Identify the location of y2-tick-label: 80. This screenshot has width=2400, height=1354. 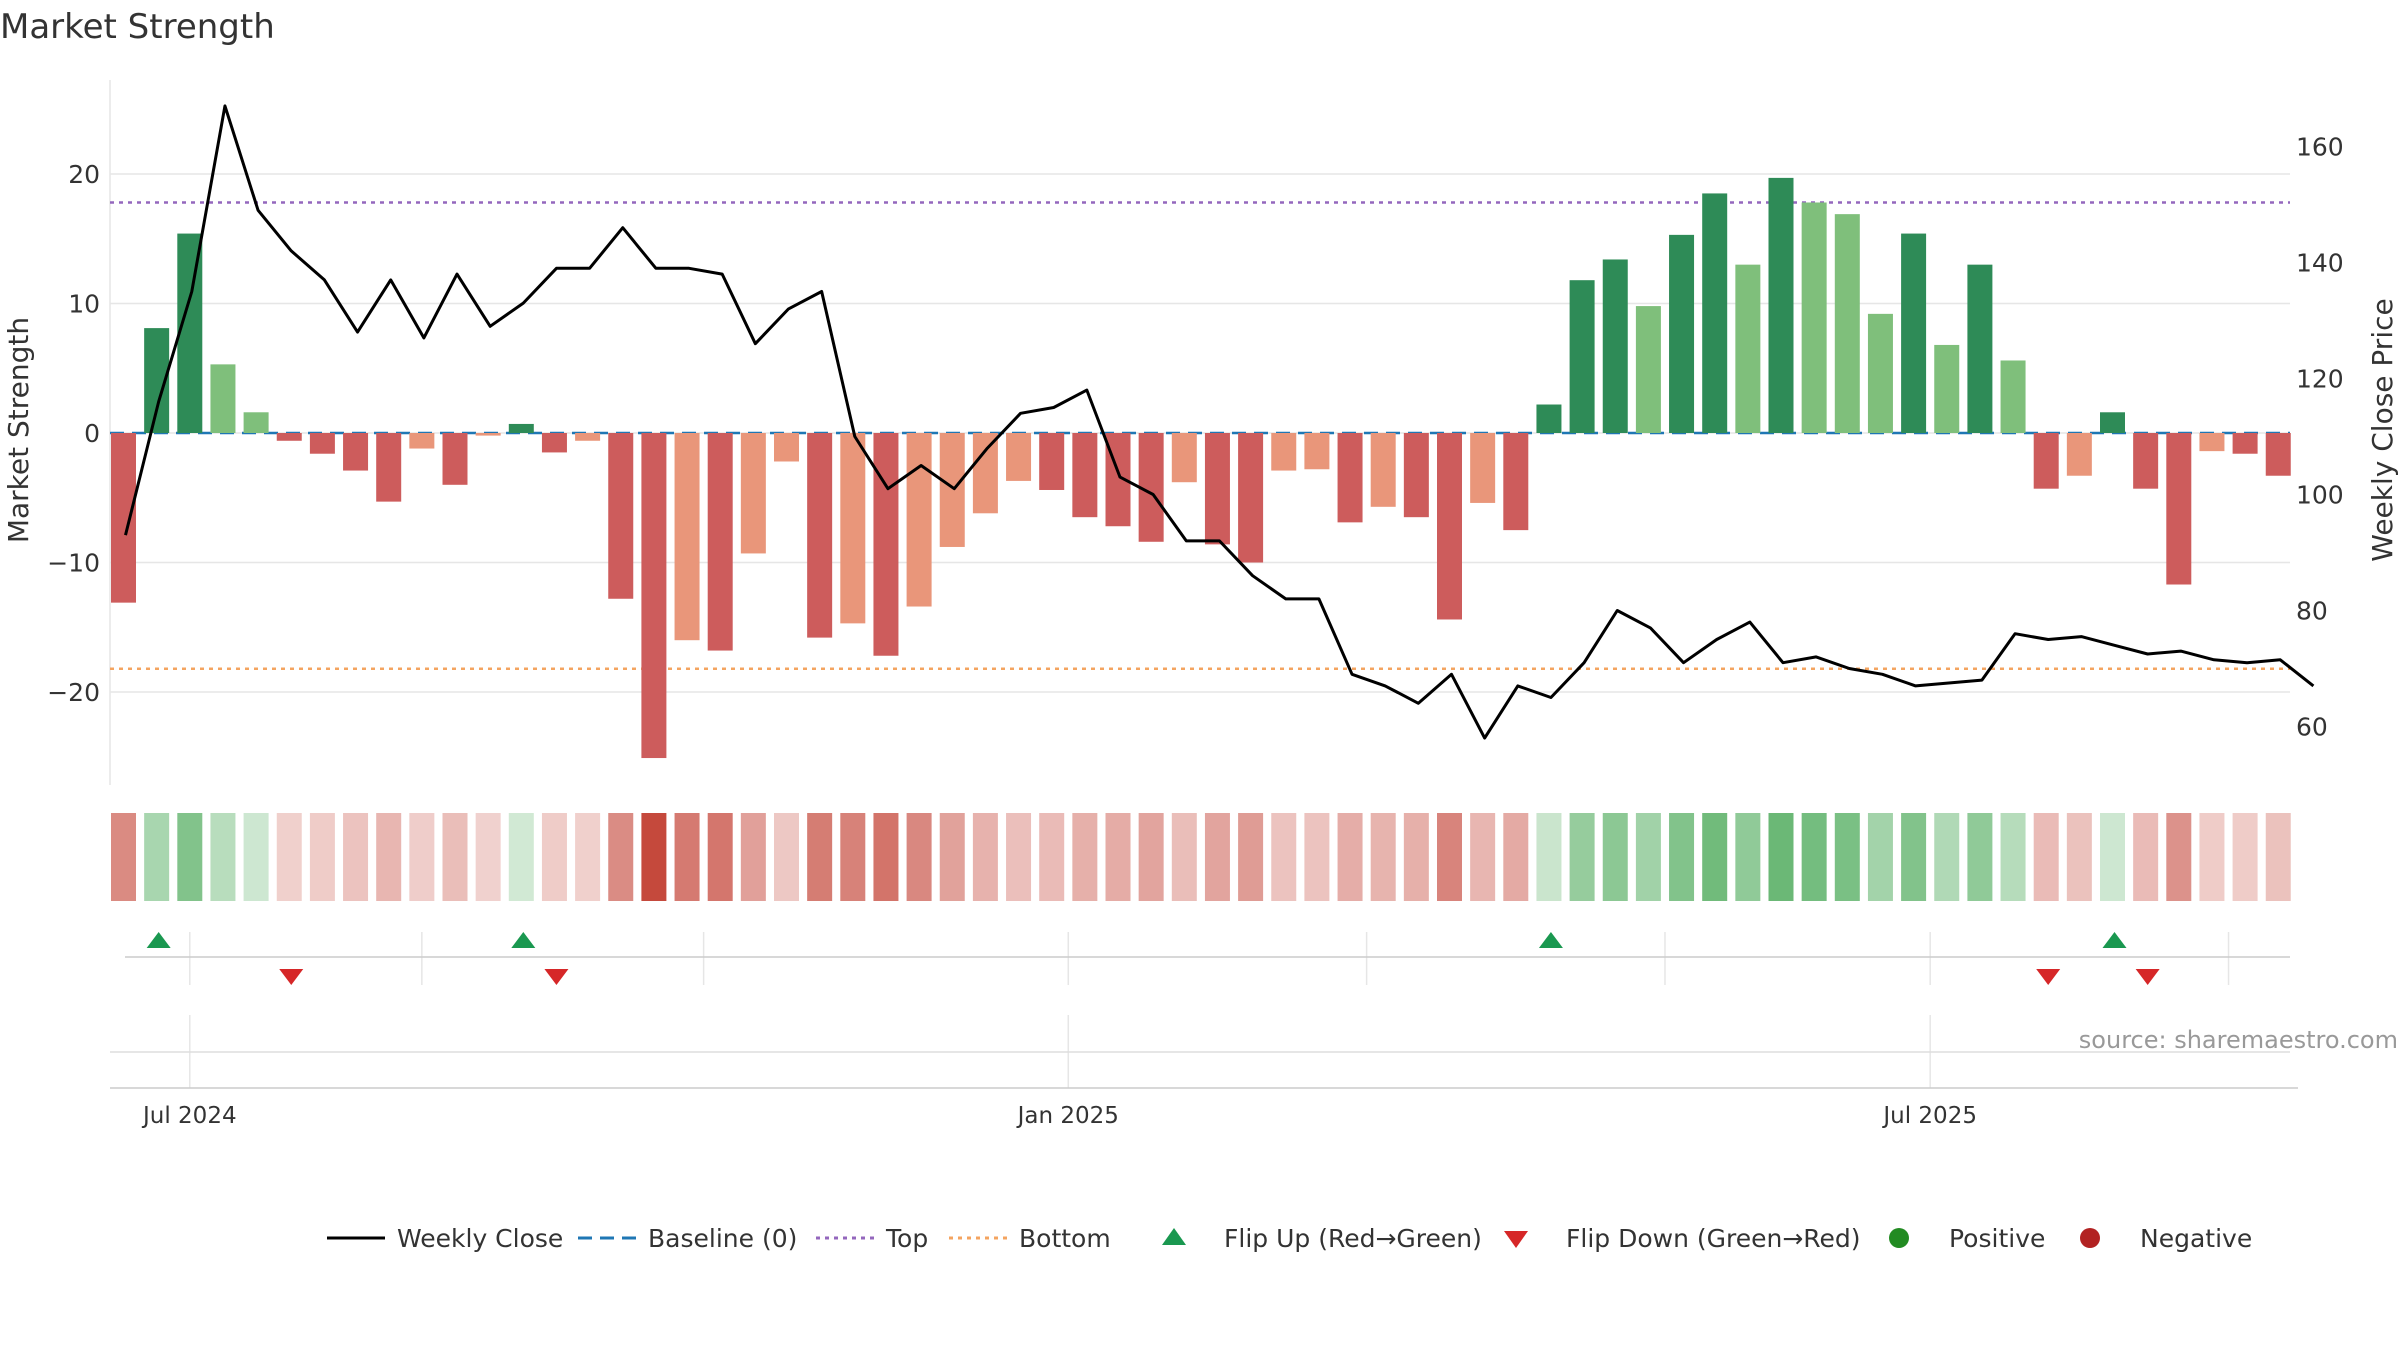
(2312, 611).